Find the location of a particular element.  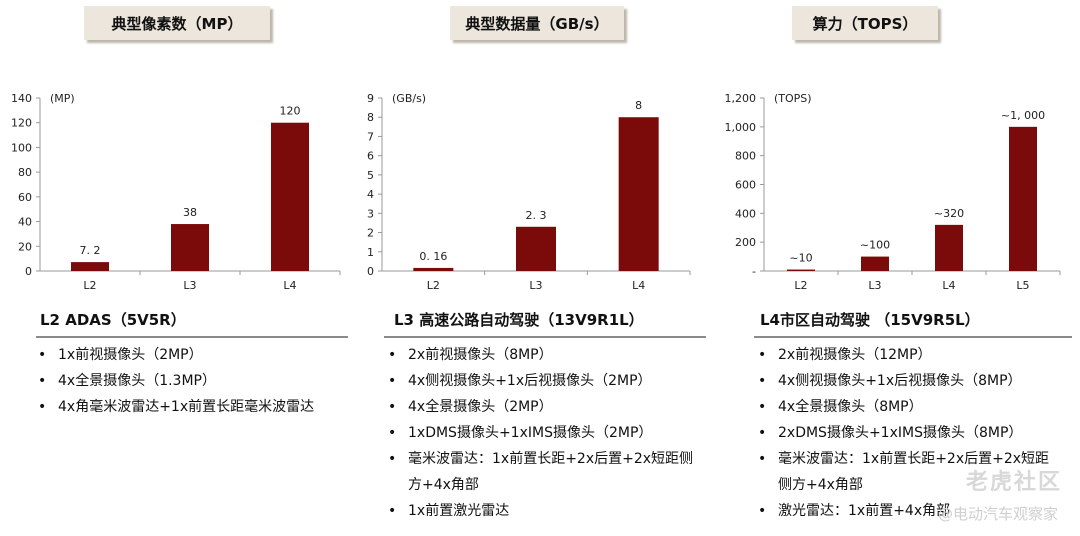

y-tick-label: 4 is located at coordinates (370, 194).